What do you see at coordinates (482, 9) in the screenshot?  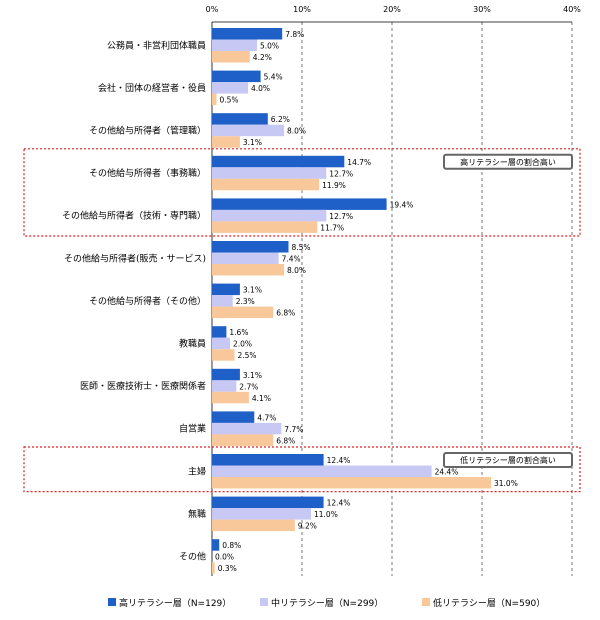 I see `x-tick-label: 30%` at bounding box center [482, 9].